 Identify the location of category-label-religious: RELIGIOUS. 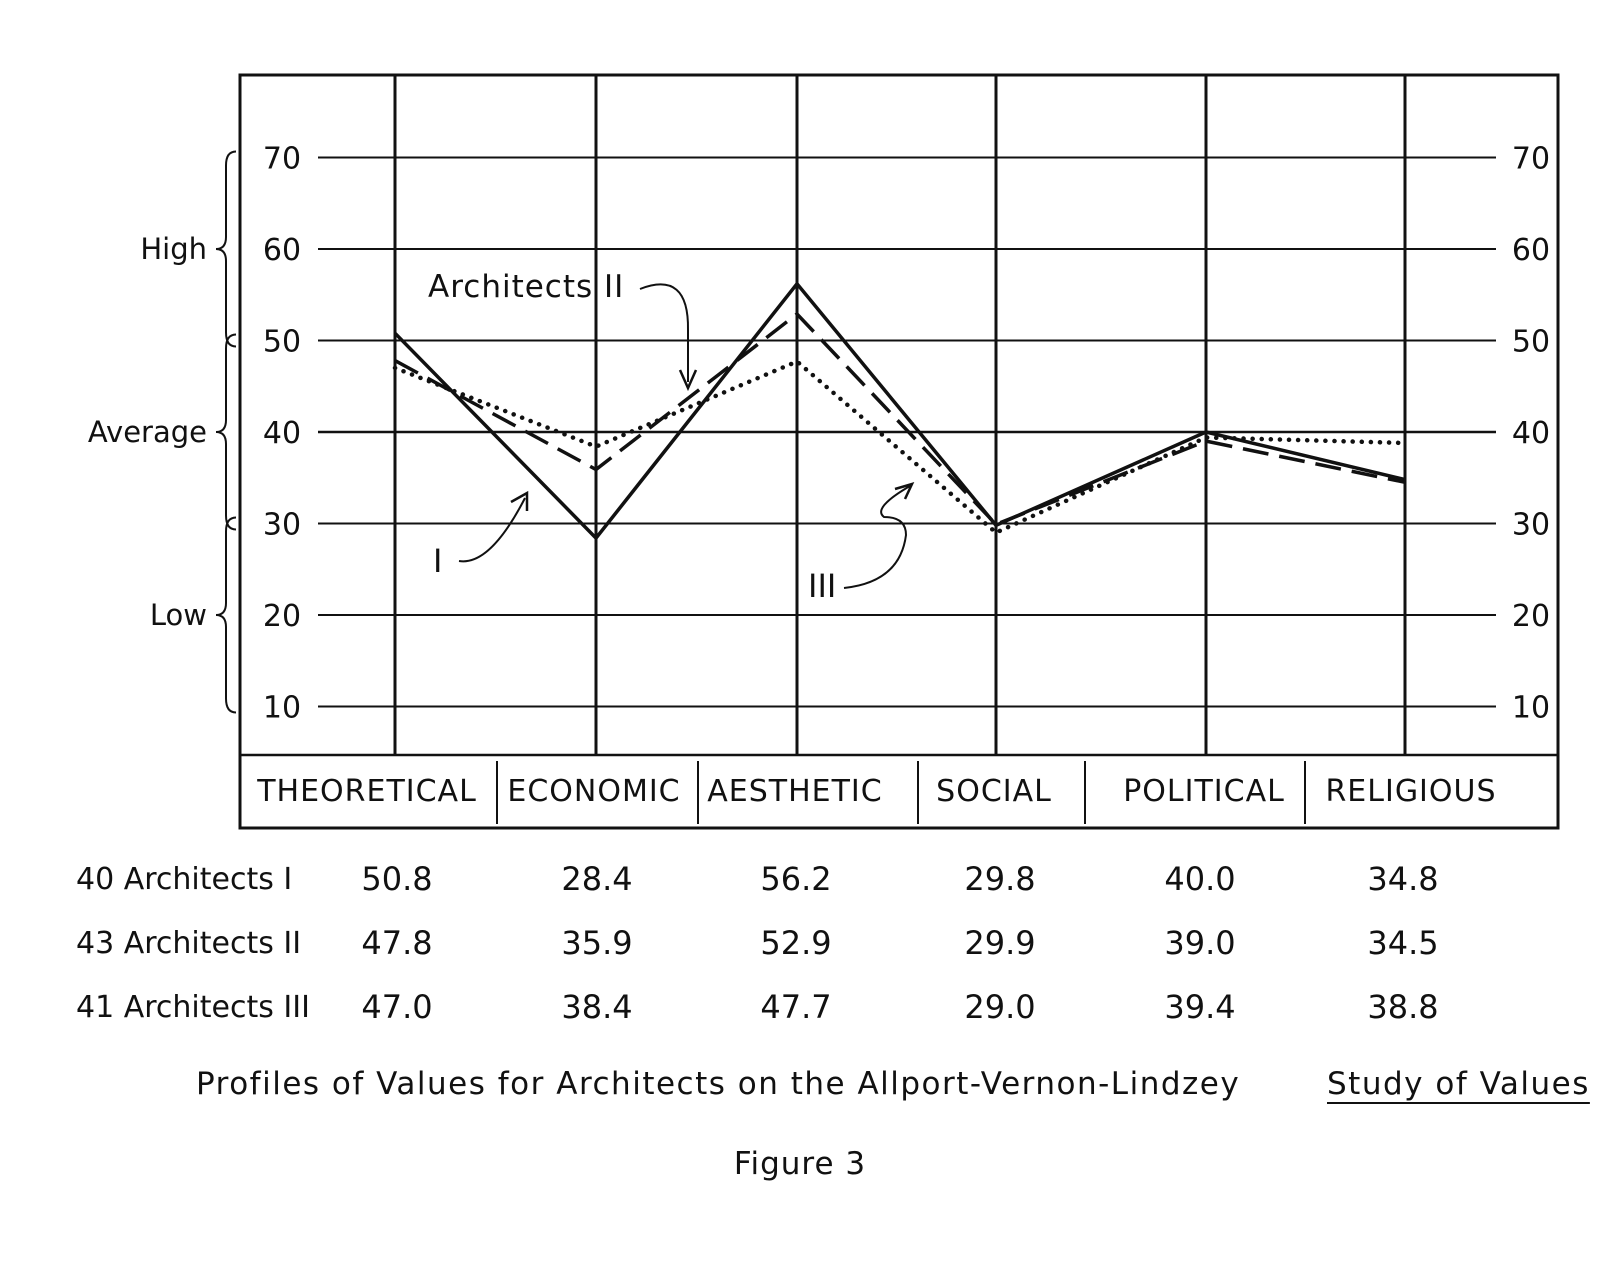
(1410, 791).